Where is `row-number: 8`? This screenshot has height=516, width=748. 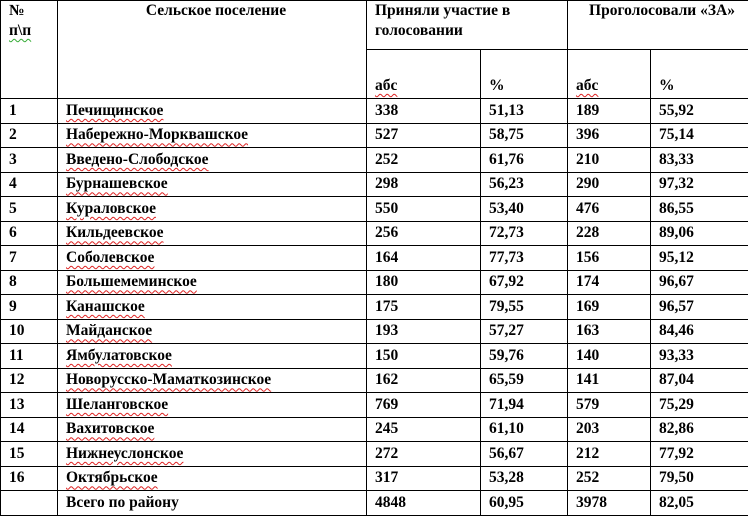 row-number: 8 is located at coordinates (29, 282).